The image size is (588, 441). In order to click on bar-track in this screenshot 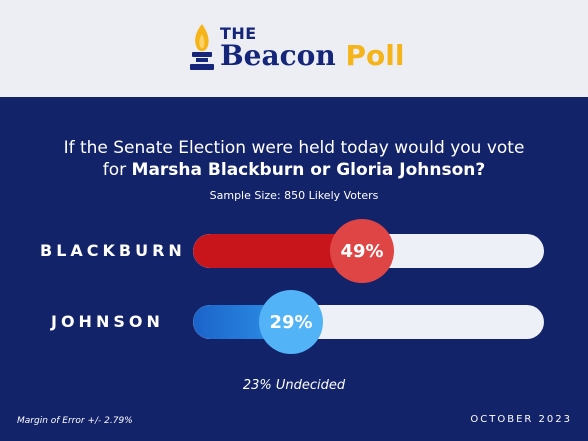, I will do `click(368, 322)`.